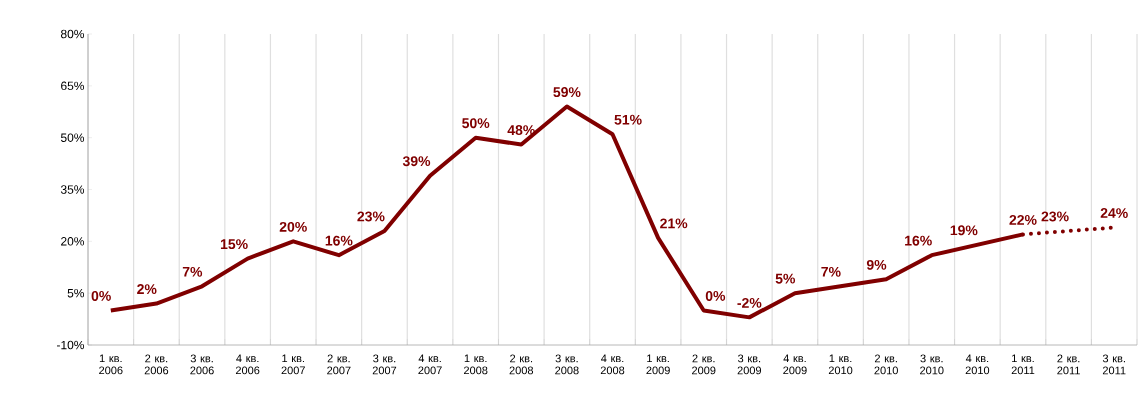  Describe the element at coordinates (612, 364) in the screenshot. I see `x-tick-label: 4 кв. 2008` at that location.